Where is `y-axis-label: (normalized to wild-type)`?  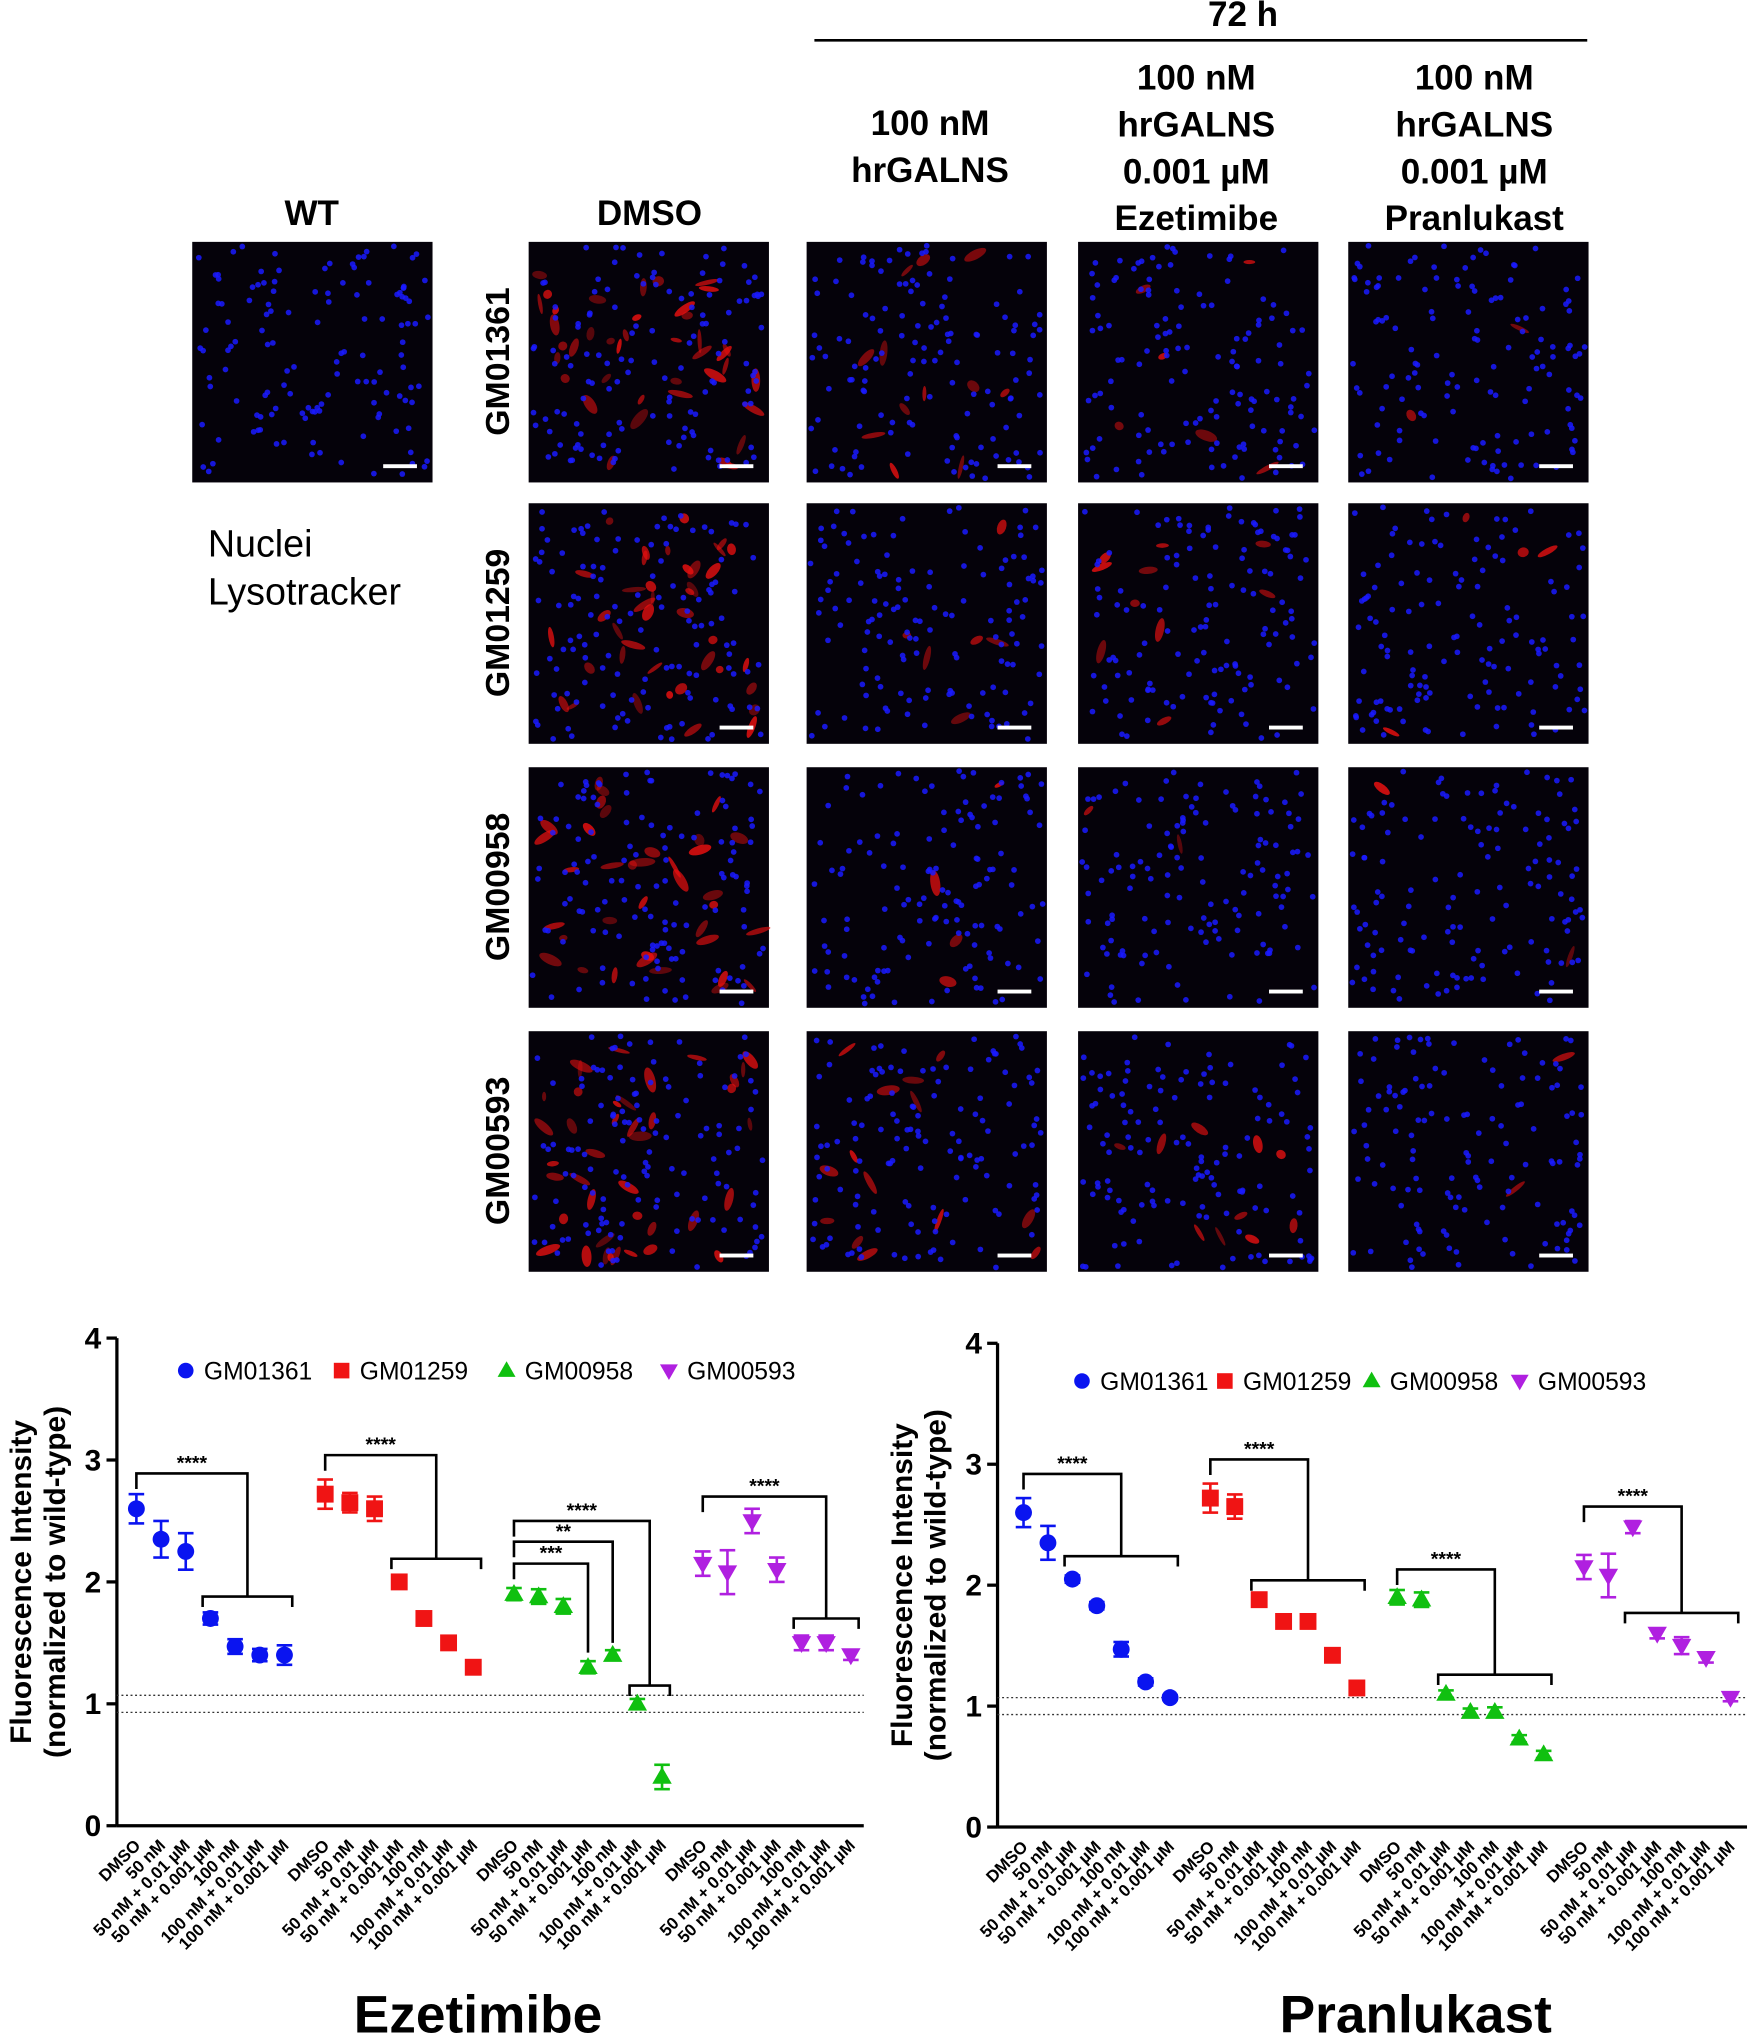 y-axis-label: (normalized to wild-type) is located at coordinates (55, 1582).